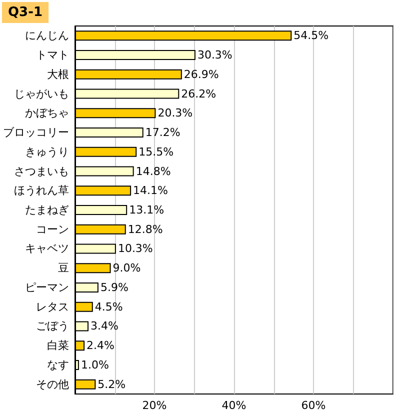 Image resolution: width=396 pixels, height=416 pixels. Describe the element at coordinates (94, 365) in the screenshot. I see `data-label: 1.0%` at that location.